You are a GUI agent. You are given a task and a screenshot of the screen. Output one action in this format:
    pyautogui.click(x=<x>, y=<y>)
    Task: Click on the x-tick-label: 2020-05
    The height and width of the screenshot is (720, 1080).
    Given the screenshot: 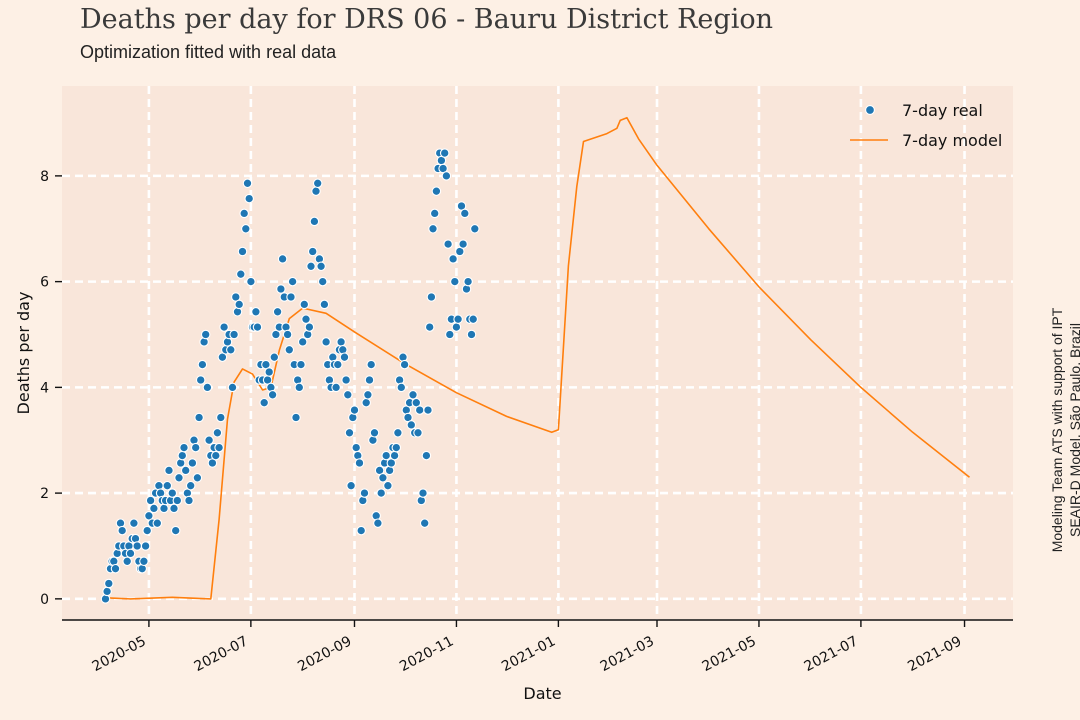 What is the action you would take?
    pyautogui.click(x=119, y=654)
    